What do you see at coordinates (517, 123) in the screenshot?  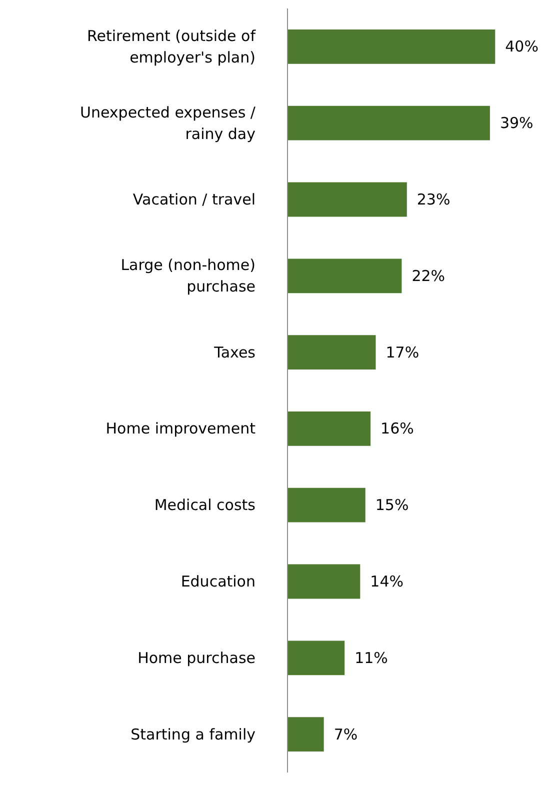 I see `data-label: 39%` at bounding box center [517, 123].